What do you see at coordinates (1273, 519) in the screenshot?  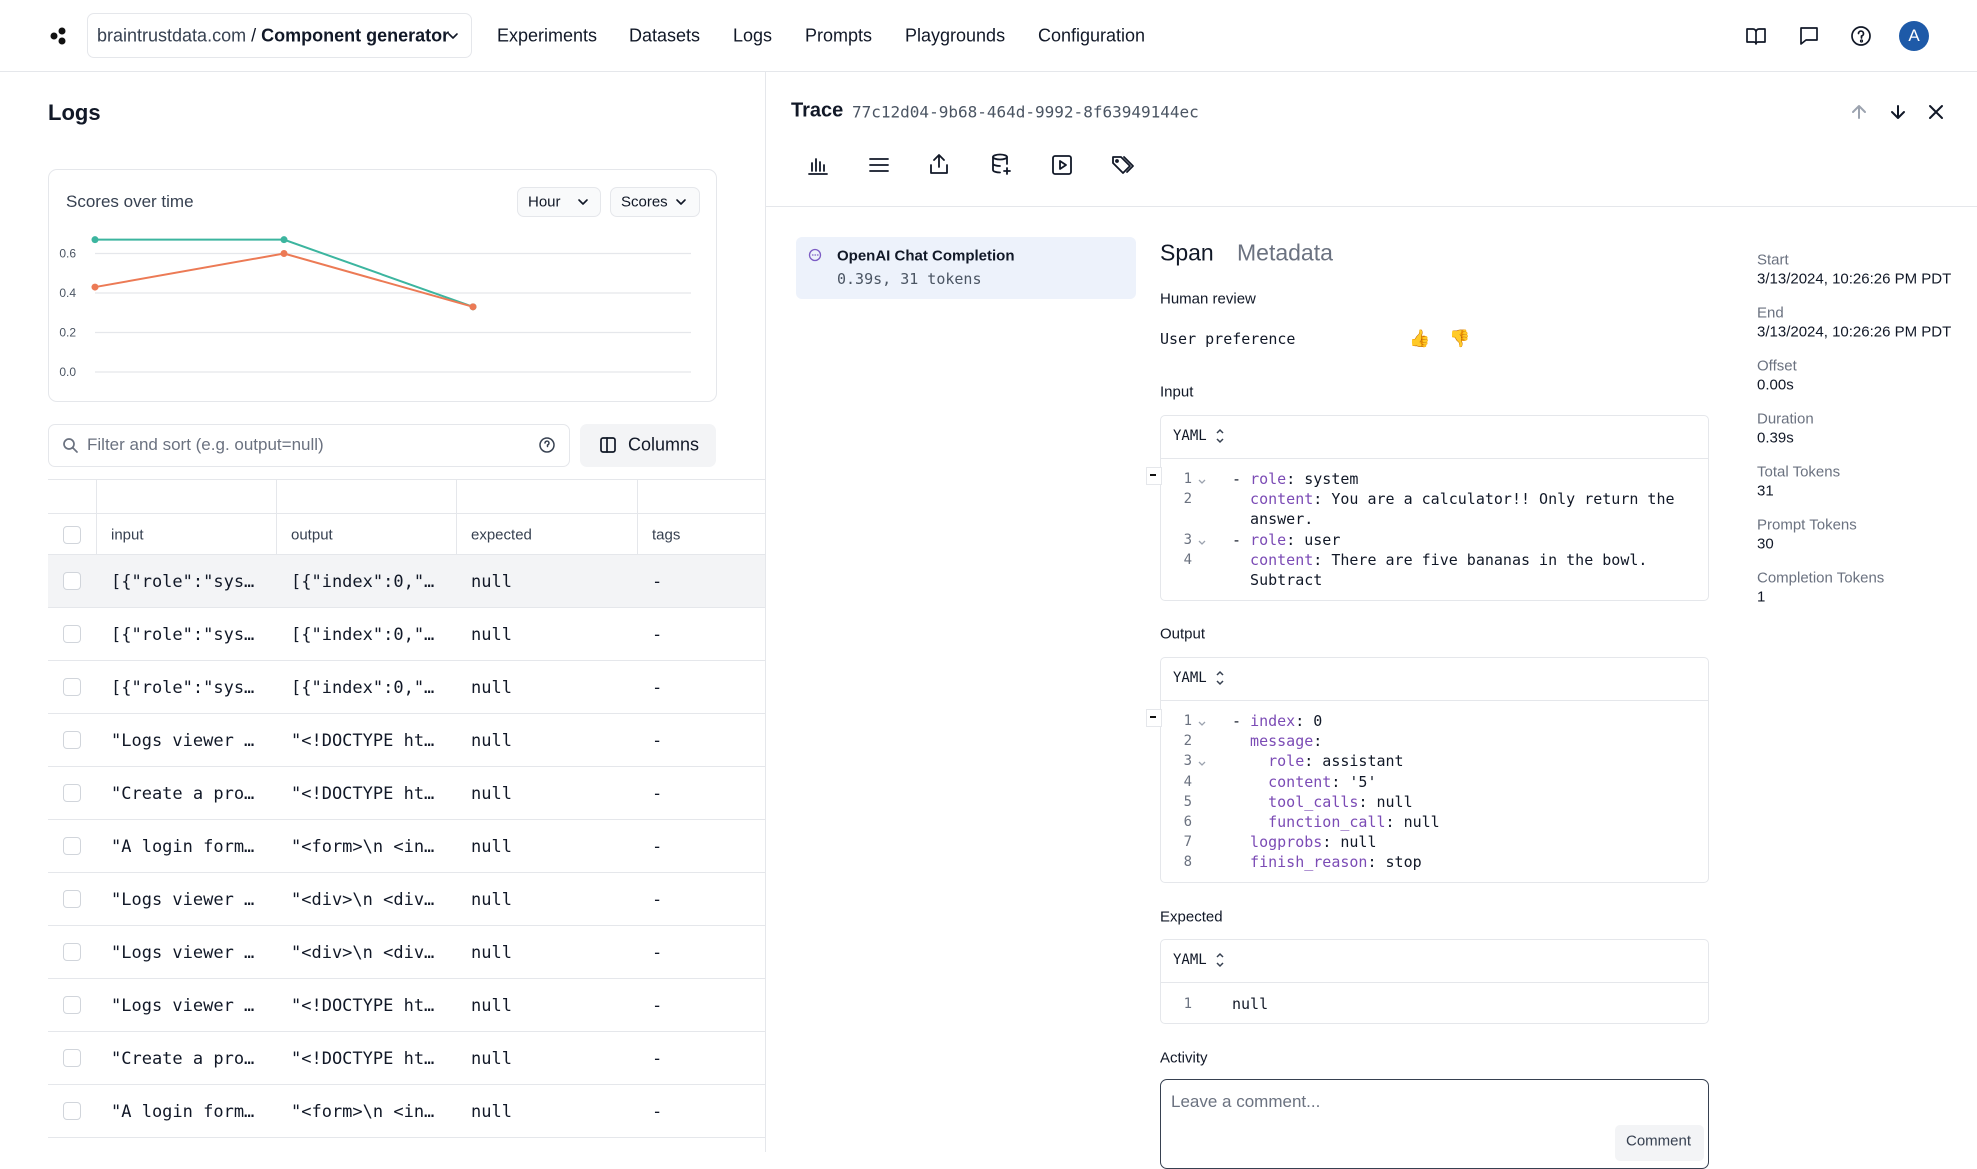 I see `code-value: answer.` at bounding box center [1273, 519].